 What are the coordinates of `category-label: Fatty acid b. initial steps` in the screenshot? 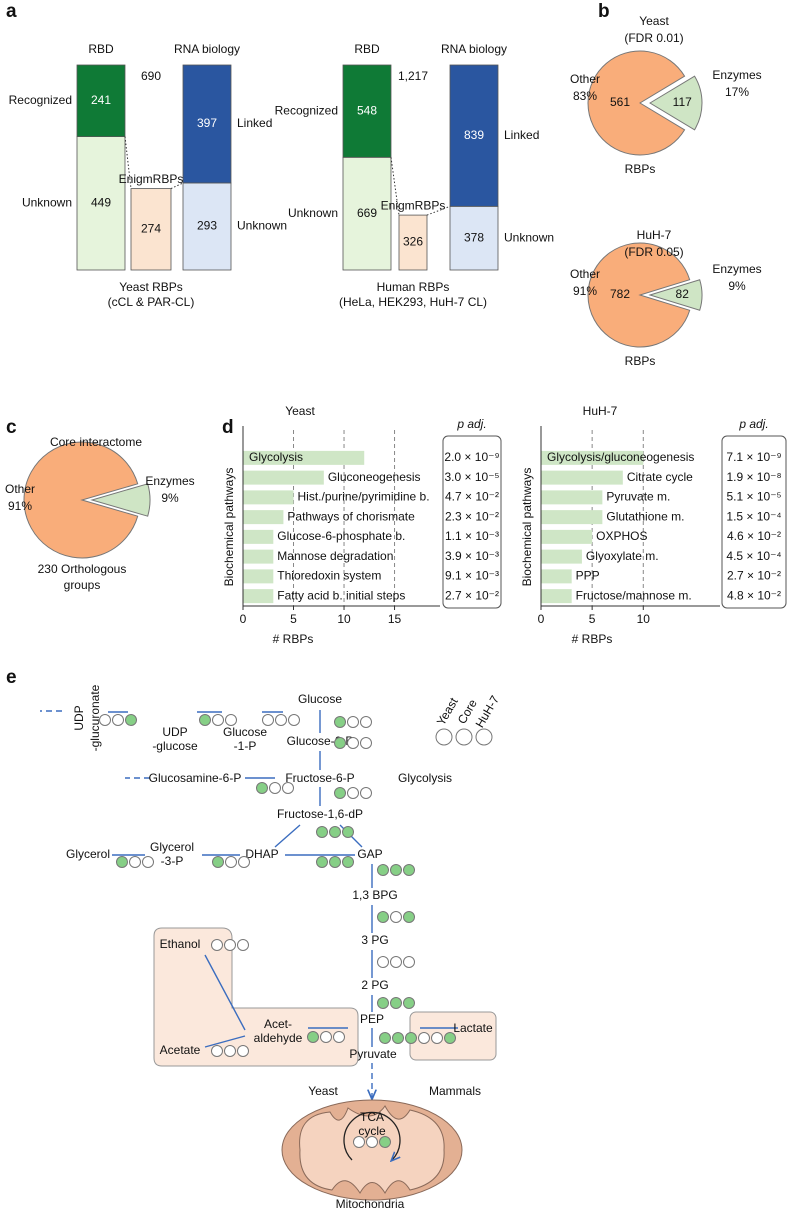 It's located at (341, 595).